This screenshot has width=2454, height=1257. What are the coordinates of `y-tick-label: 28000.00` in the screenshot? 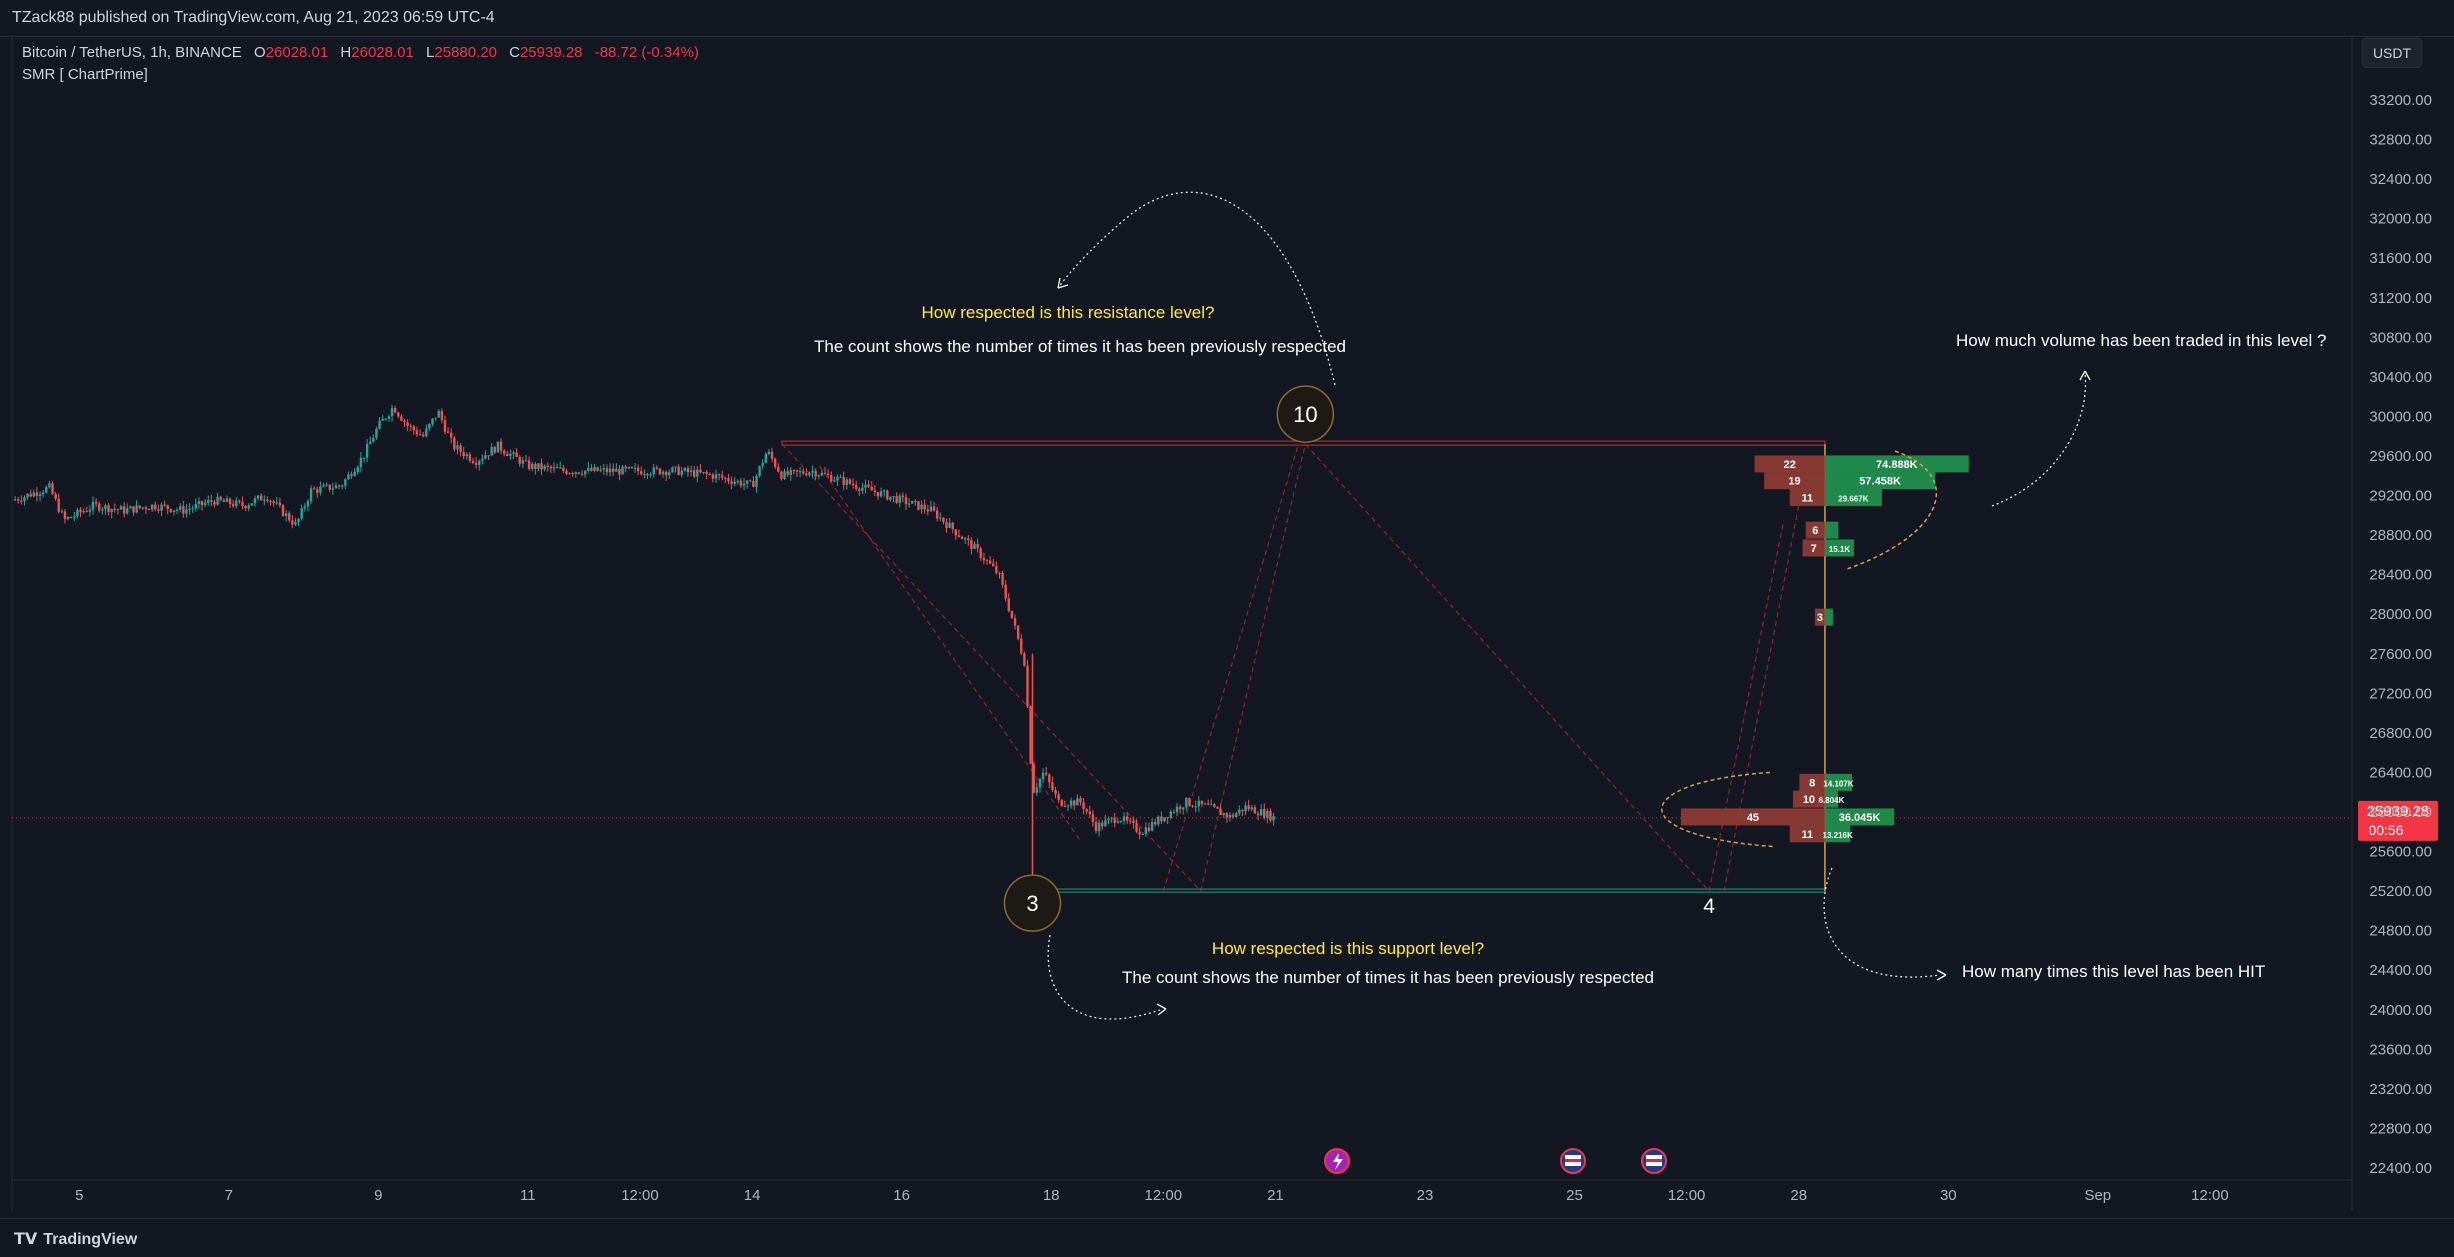 It's located at (2400, 614).